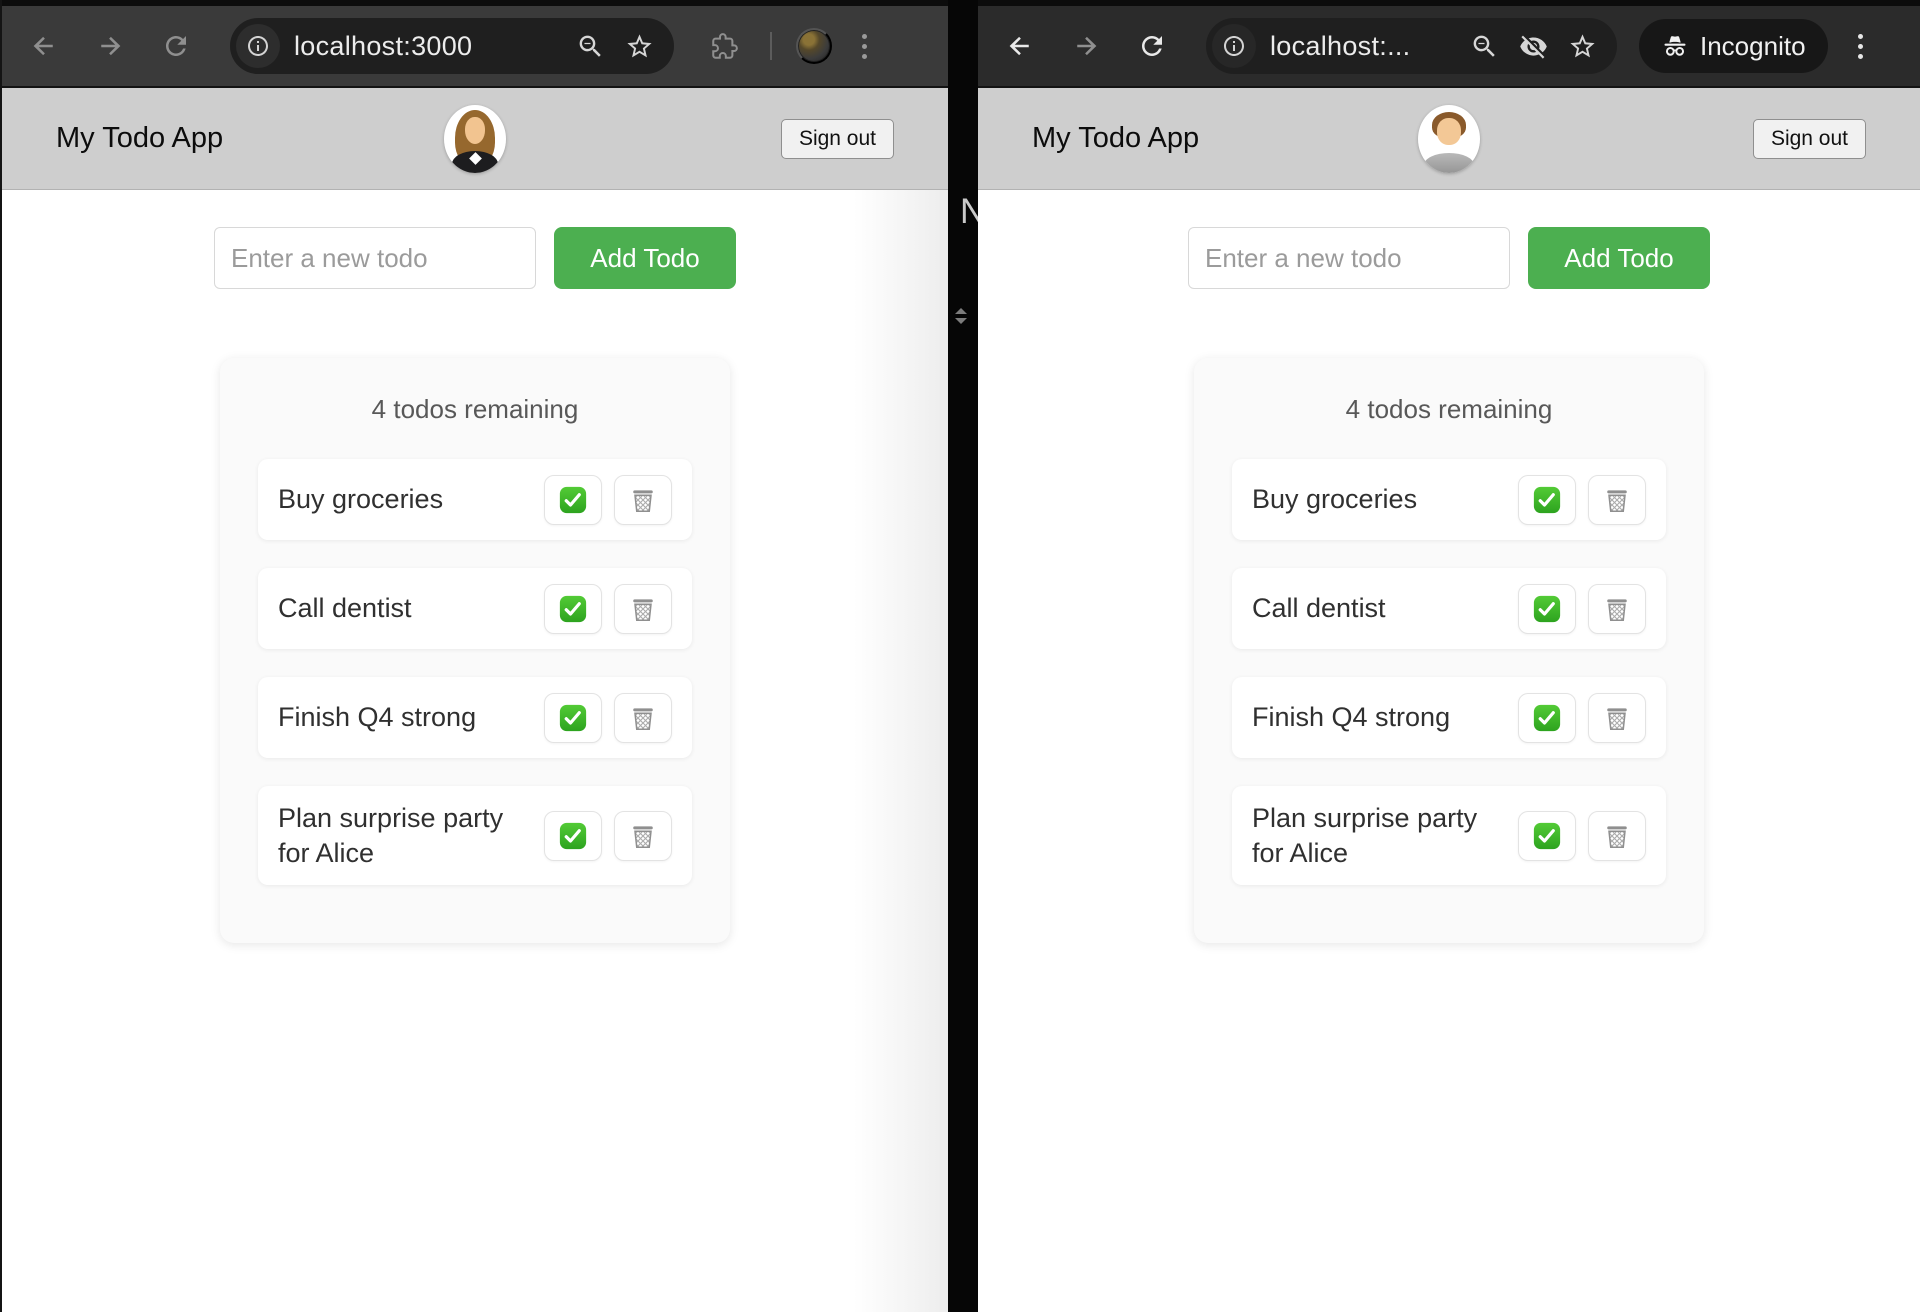 The image size is (1920, 1312). I want to click on tracking-protection-button, so click(1533, 46).